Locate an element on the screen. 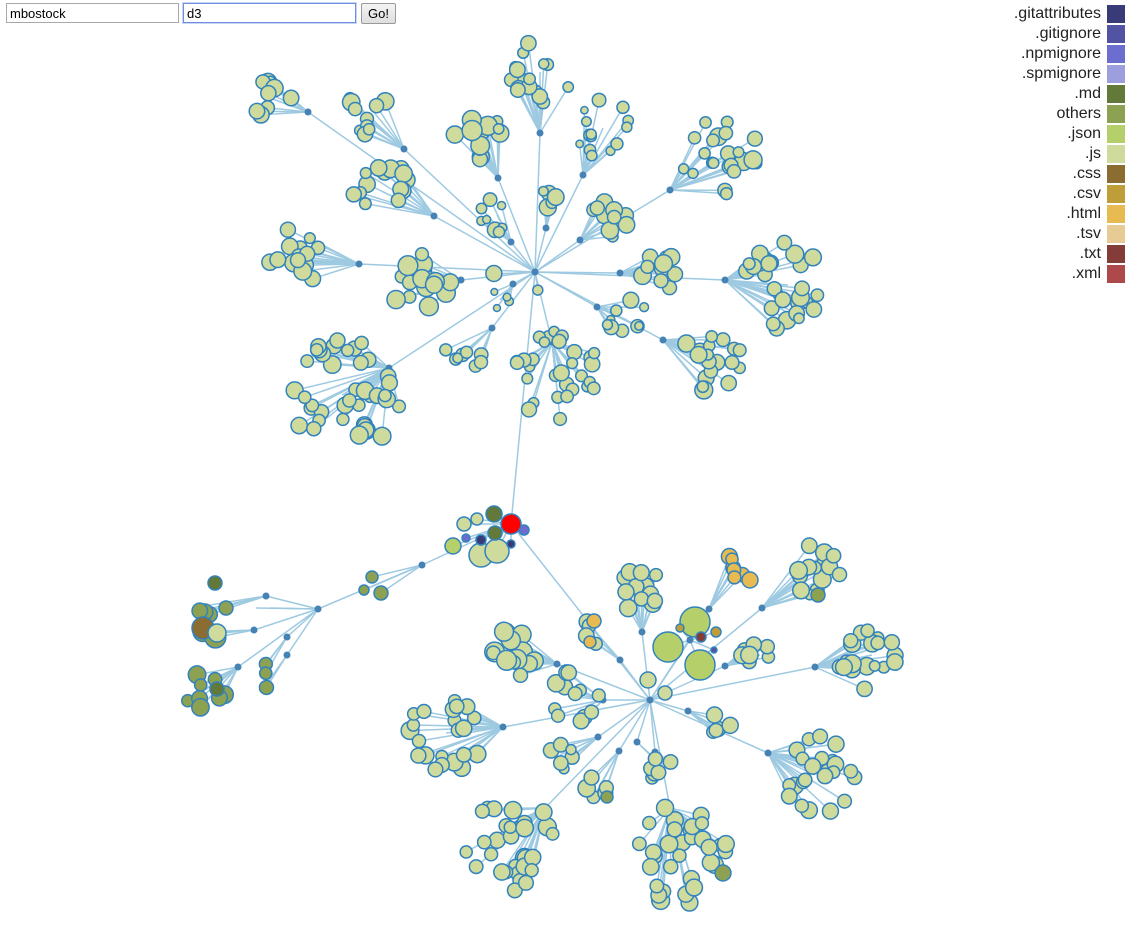  user-input is located at coordinates (92, 13).